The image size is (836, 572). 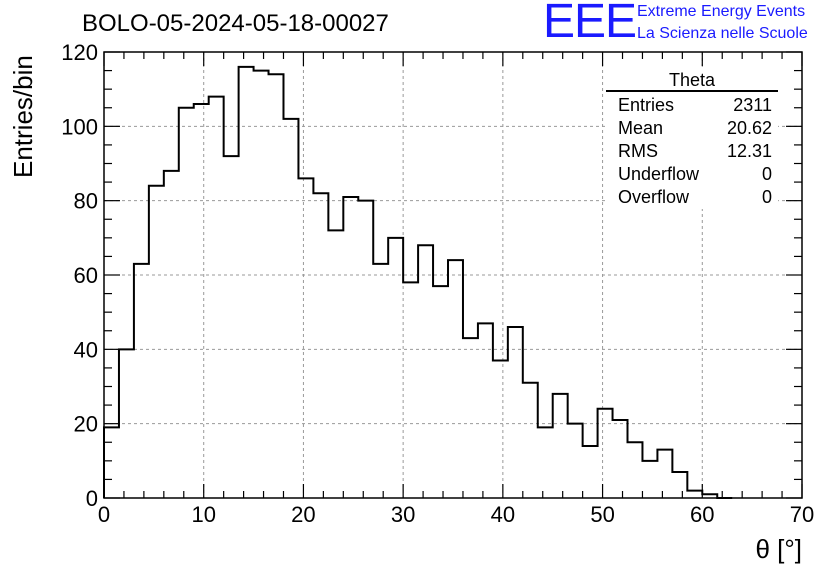 What do you see at coordinates (752, 105) in the screenshot?
I see `stats-value: 2311` at bounding box center [752, 105].